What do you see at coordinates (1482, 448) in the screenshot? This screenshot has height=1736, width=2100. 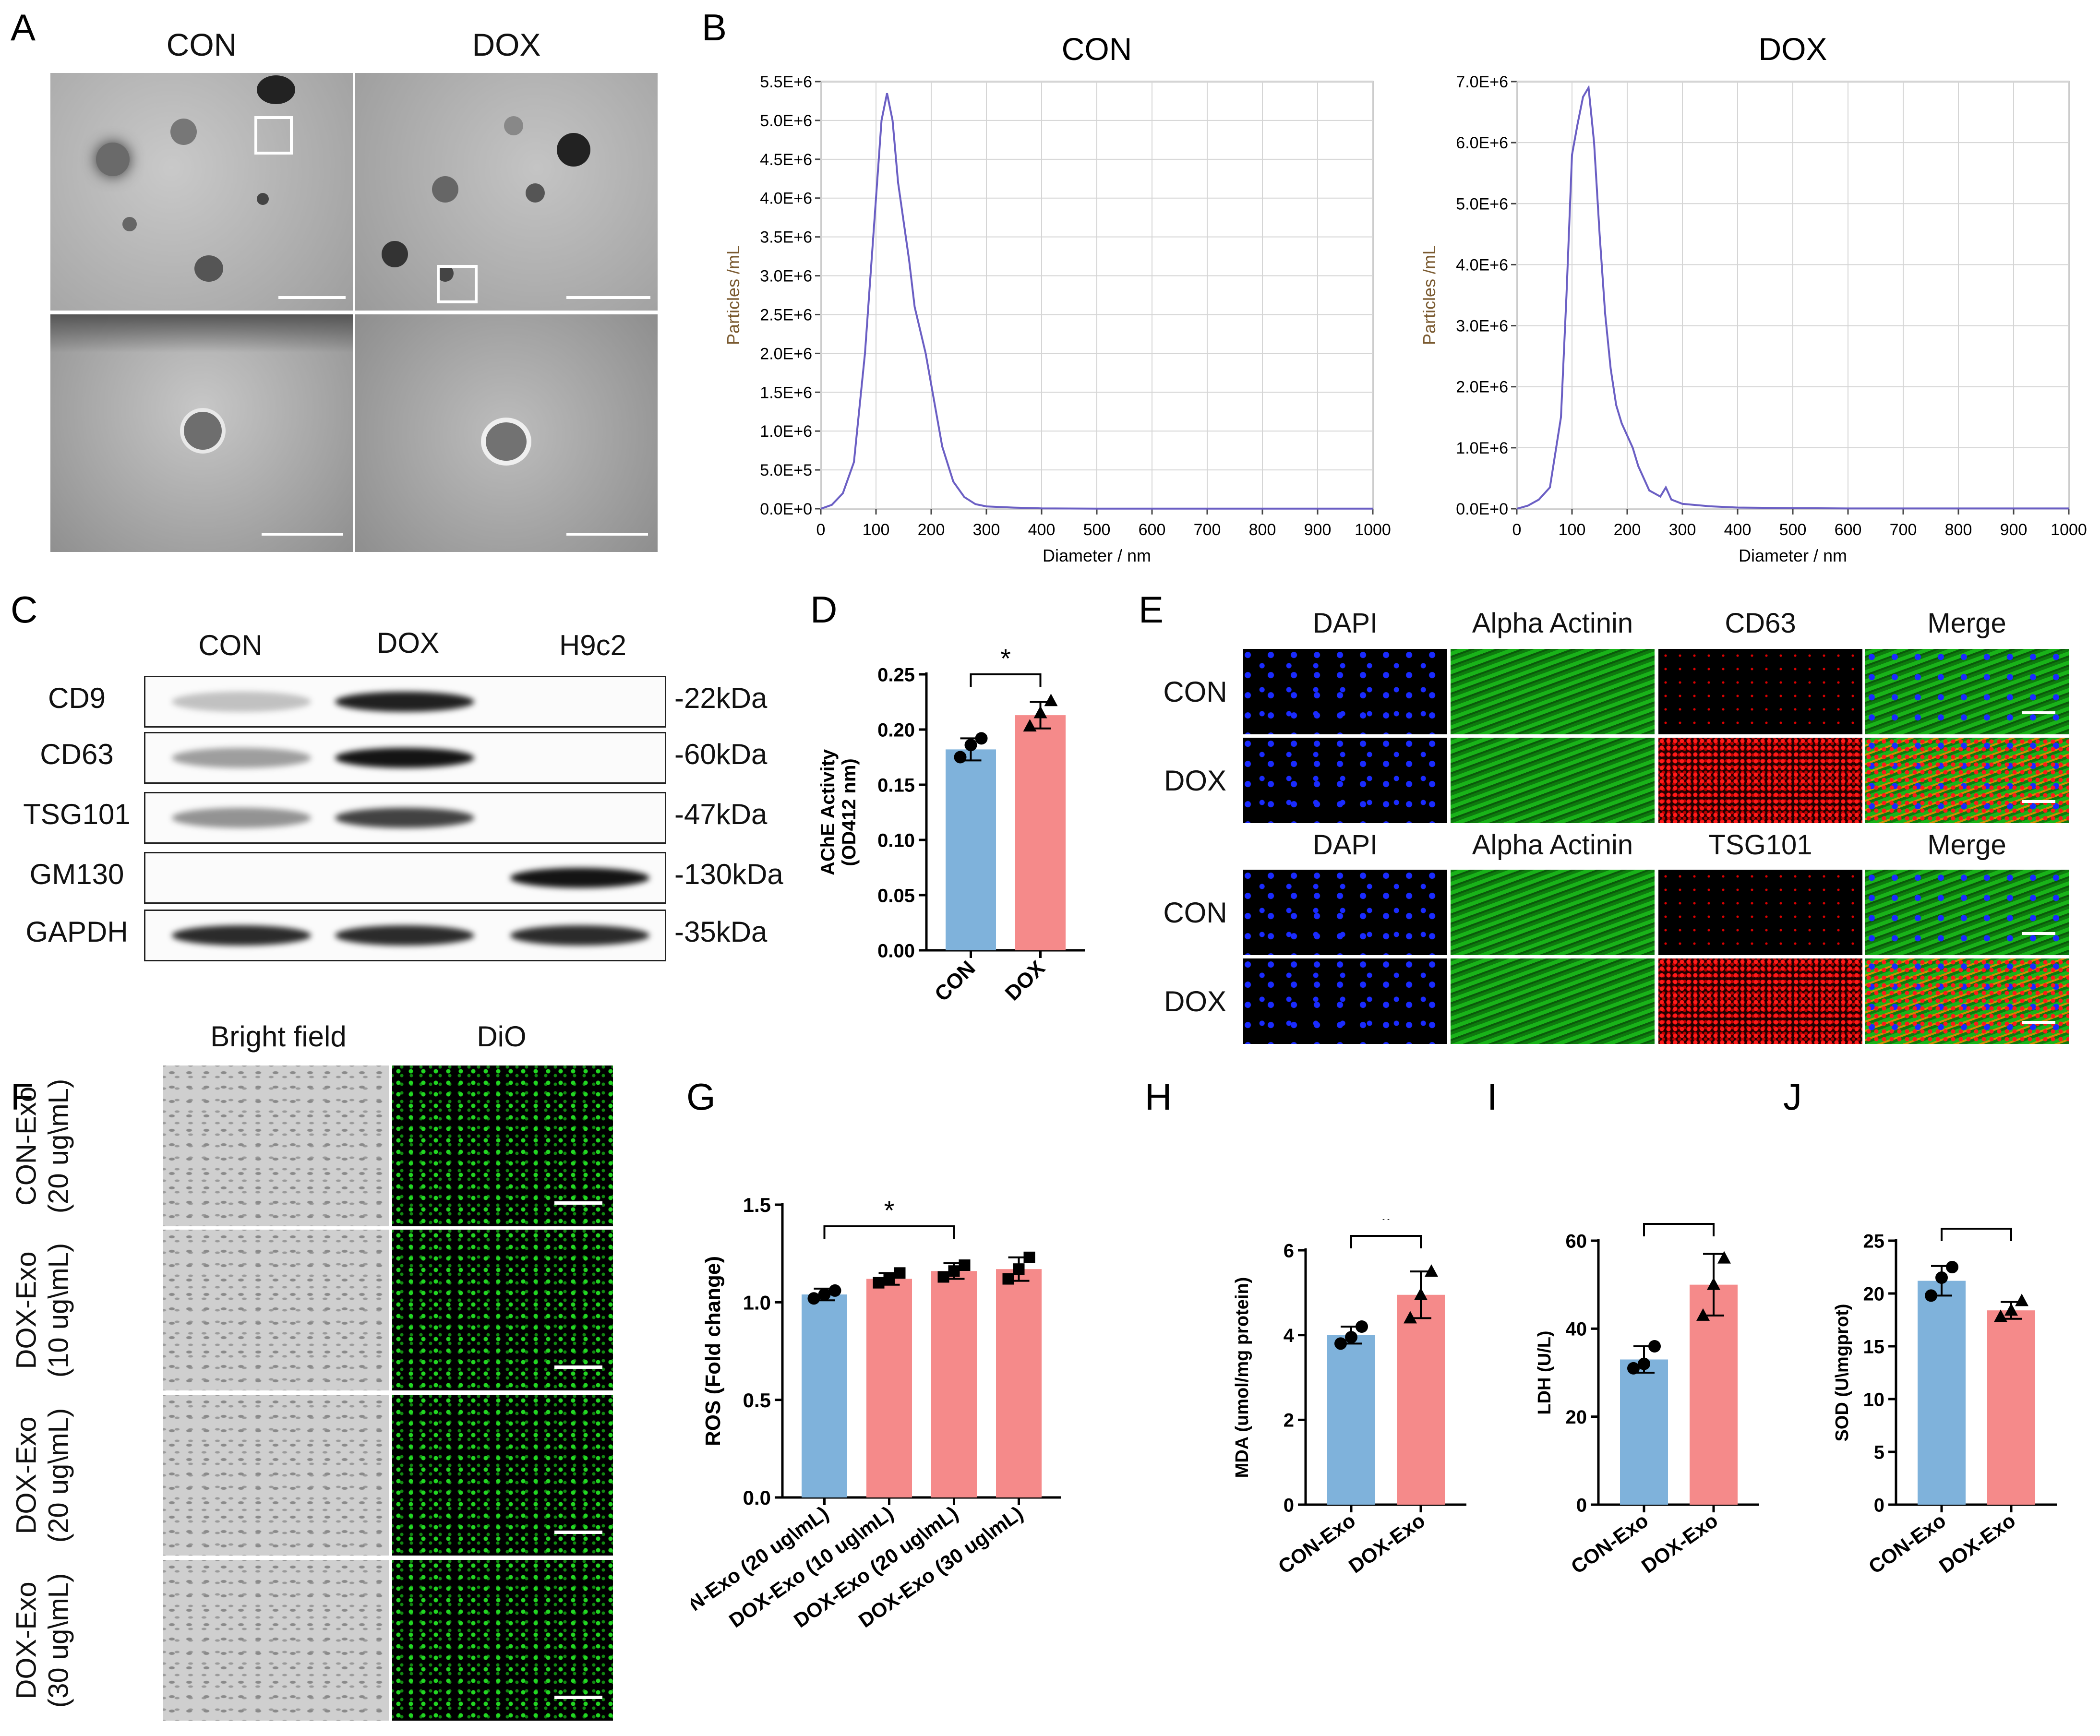 I see `y-tick-label: 1.0E+6` at bounding box center [1482, 448].